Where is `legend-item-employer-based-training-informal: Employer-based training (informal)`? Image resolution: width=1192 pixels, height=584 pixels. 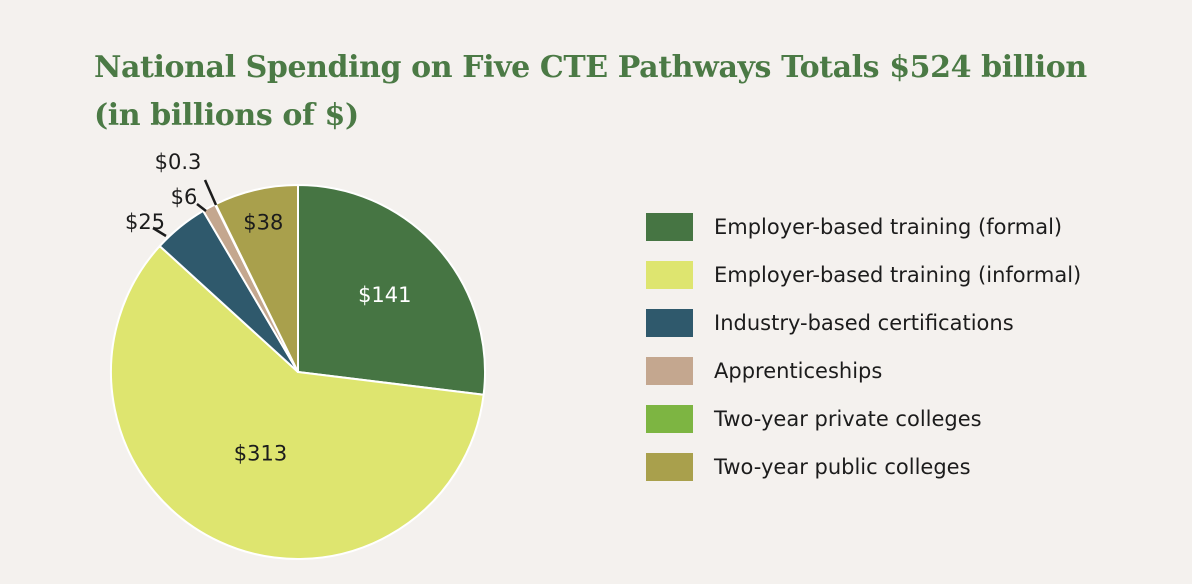
legend-item-employer-based-training-informal: Employer-based training (informal) is located at coordinates (863, 275).